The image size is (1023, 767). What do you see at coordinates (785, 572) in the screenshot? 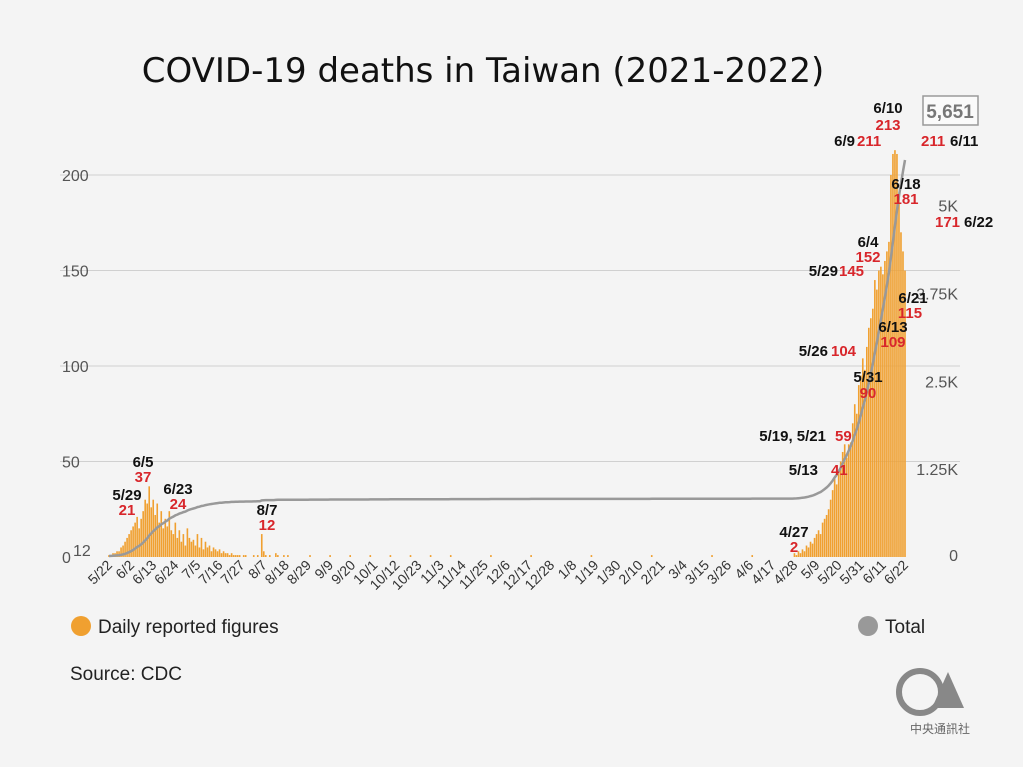
I see `x-tick-4/28: 4/28` at bounding box center [785, 572].